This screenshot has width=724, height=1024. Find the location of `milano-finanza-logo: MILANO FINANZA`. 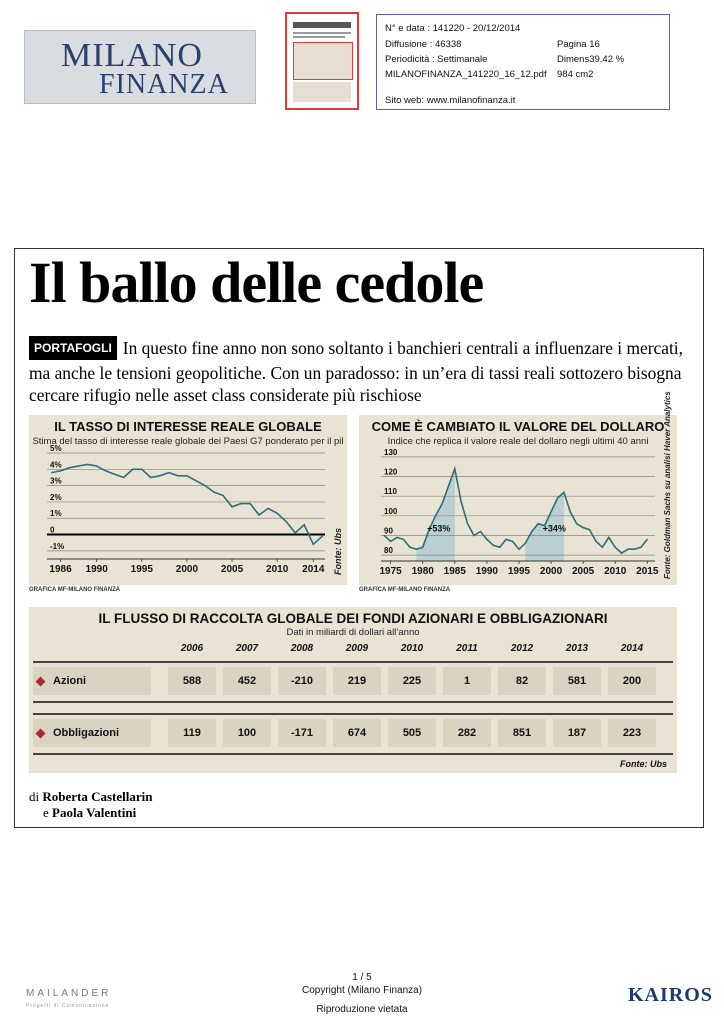

milano-finanza-logo: MILANO FINANZA is located at coordinates (140, 67).